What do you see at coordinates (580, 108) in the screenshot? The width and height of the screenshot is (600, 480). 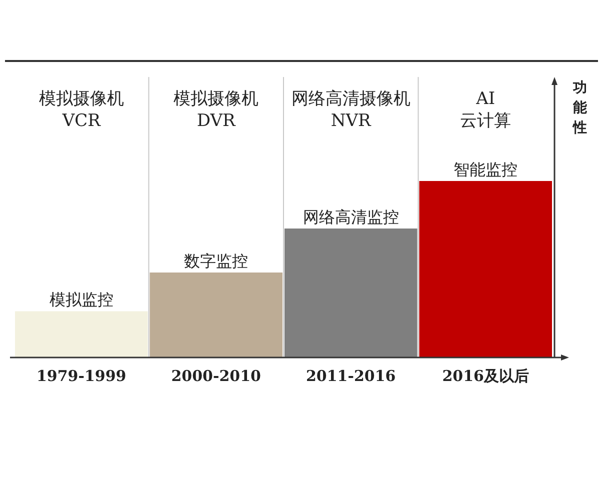 I see `ylabel: 功能性` at bounding box center [580, 108].